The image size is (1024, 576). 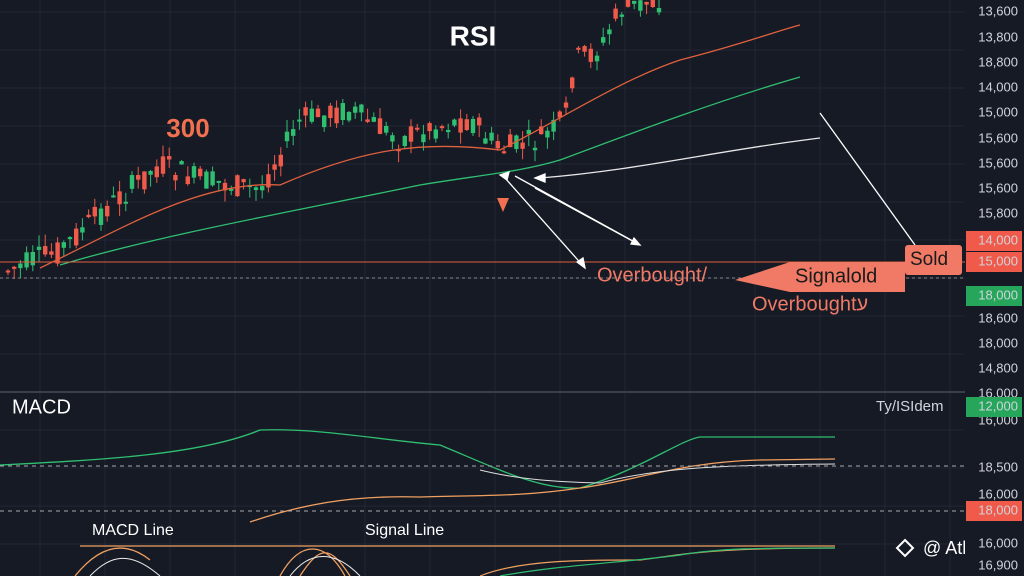 What do you see at coordinates (910, 406) in the screenshot?
I see `indicator-label: Ty/ISIdem` at bounding box center [910, 406].